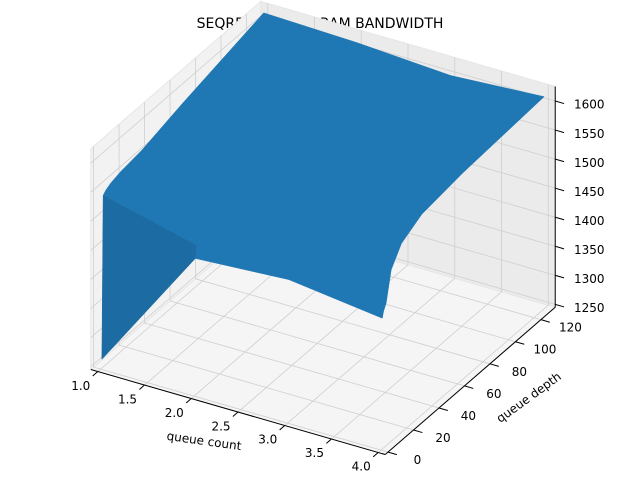 The image size is (640, 480). What do you see at coordinates (204, 441) in the screenshot?
I see `x-axis-label: queue count` at bounding box center [204, 441].